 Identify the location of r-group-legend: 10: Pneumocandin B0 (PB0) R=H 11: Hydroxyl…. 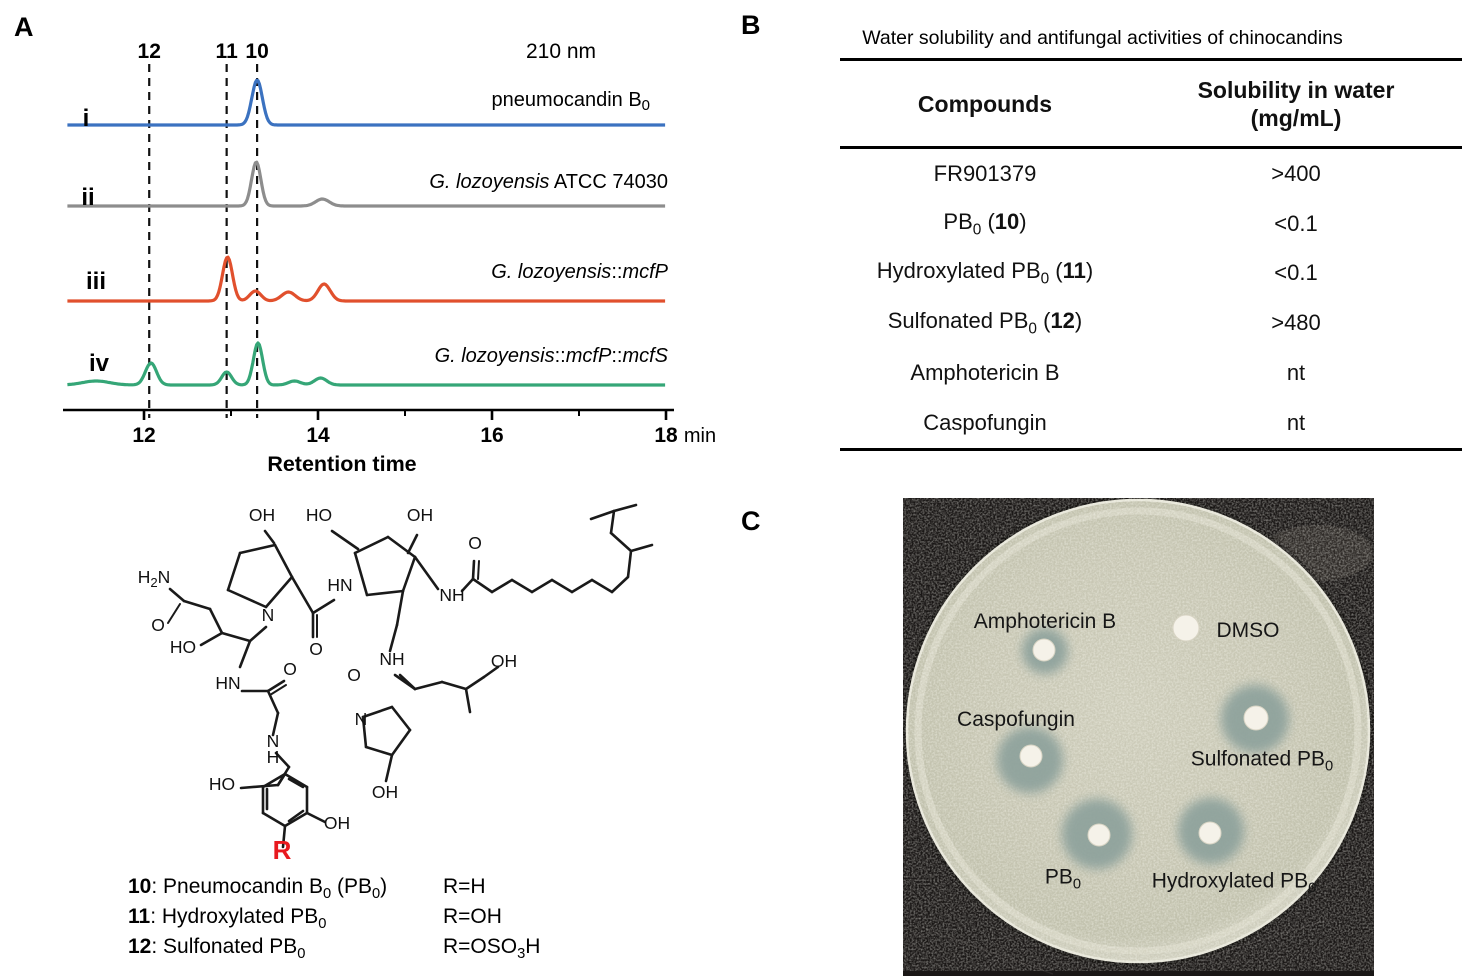
(398, 917).